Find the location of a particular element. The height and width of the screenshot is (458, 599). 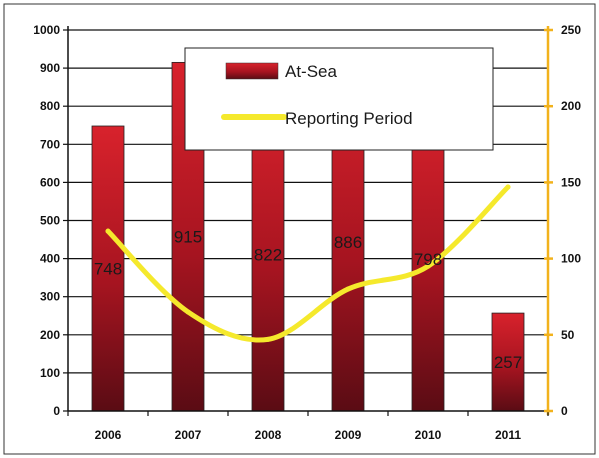

line-point-2008 is located at coordinates (268, 339).